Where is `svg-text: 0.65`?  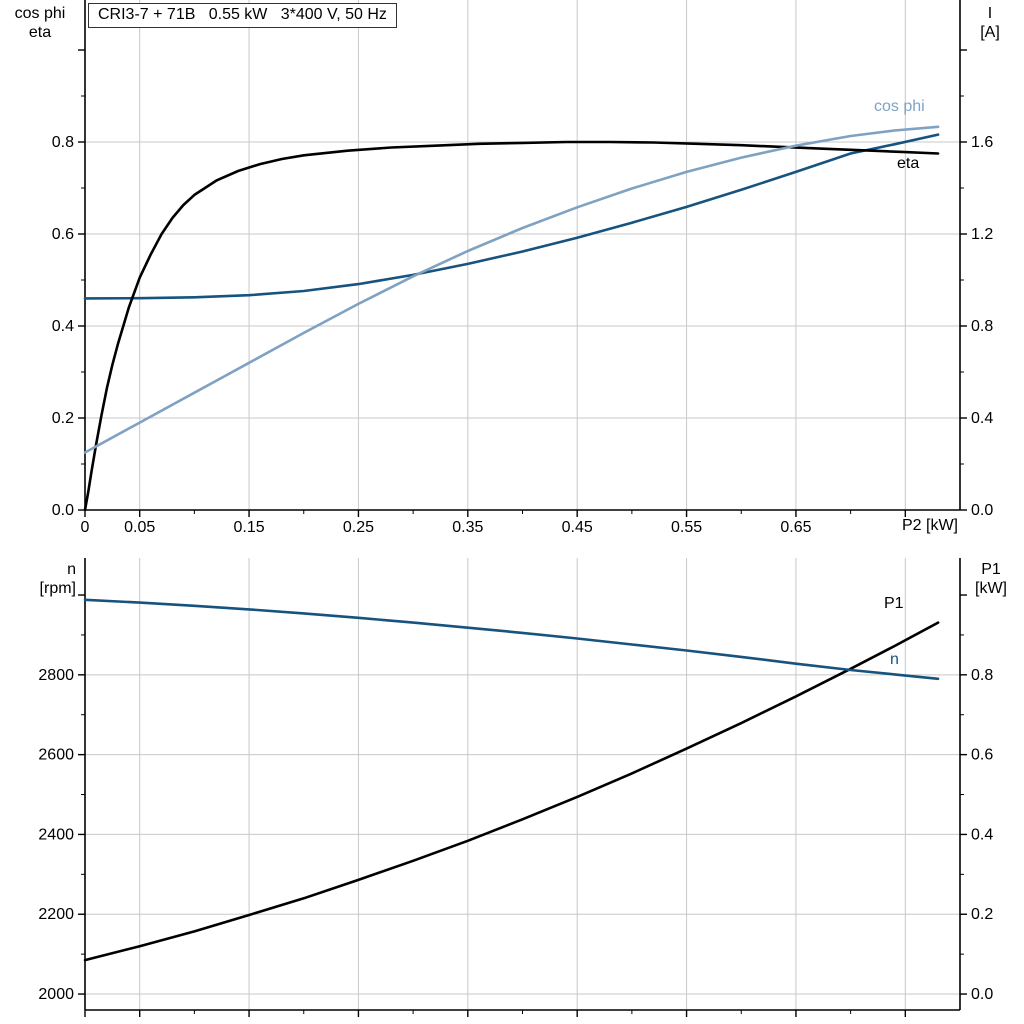 svg-text: 0.65 is located at coordinates (795, 527).